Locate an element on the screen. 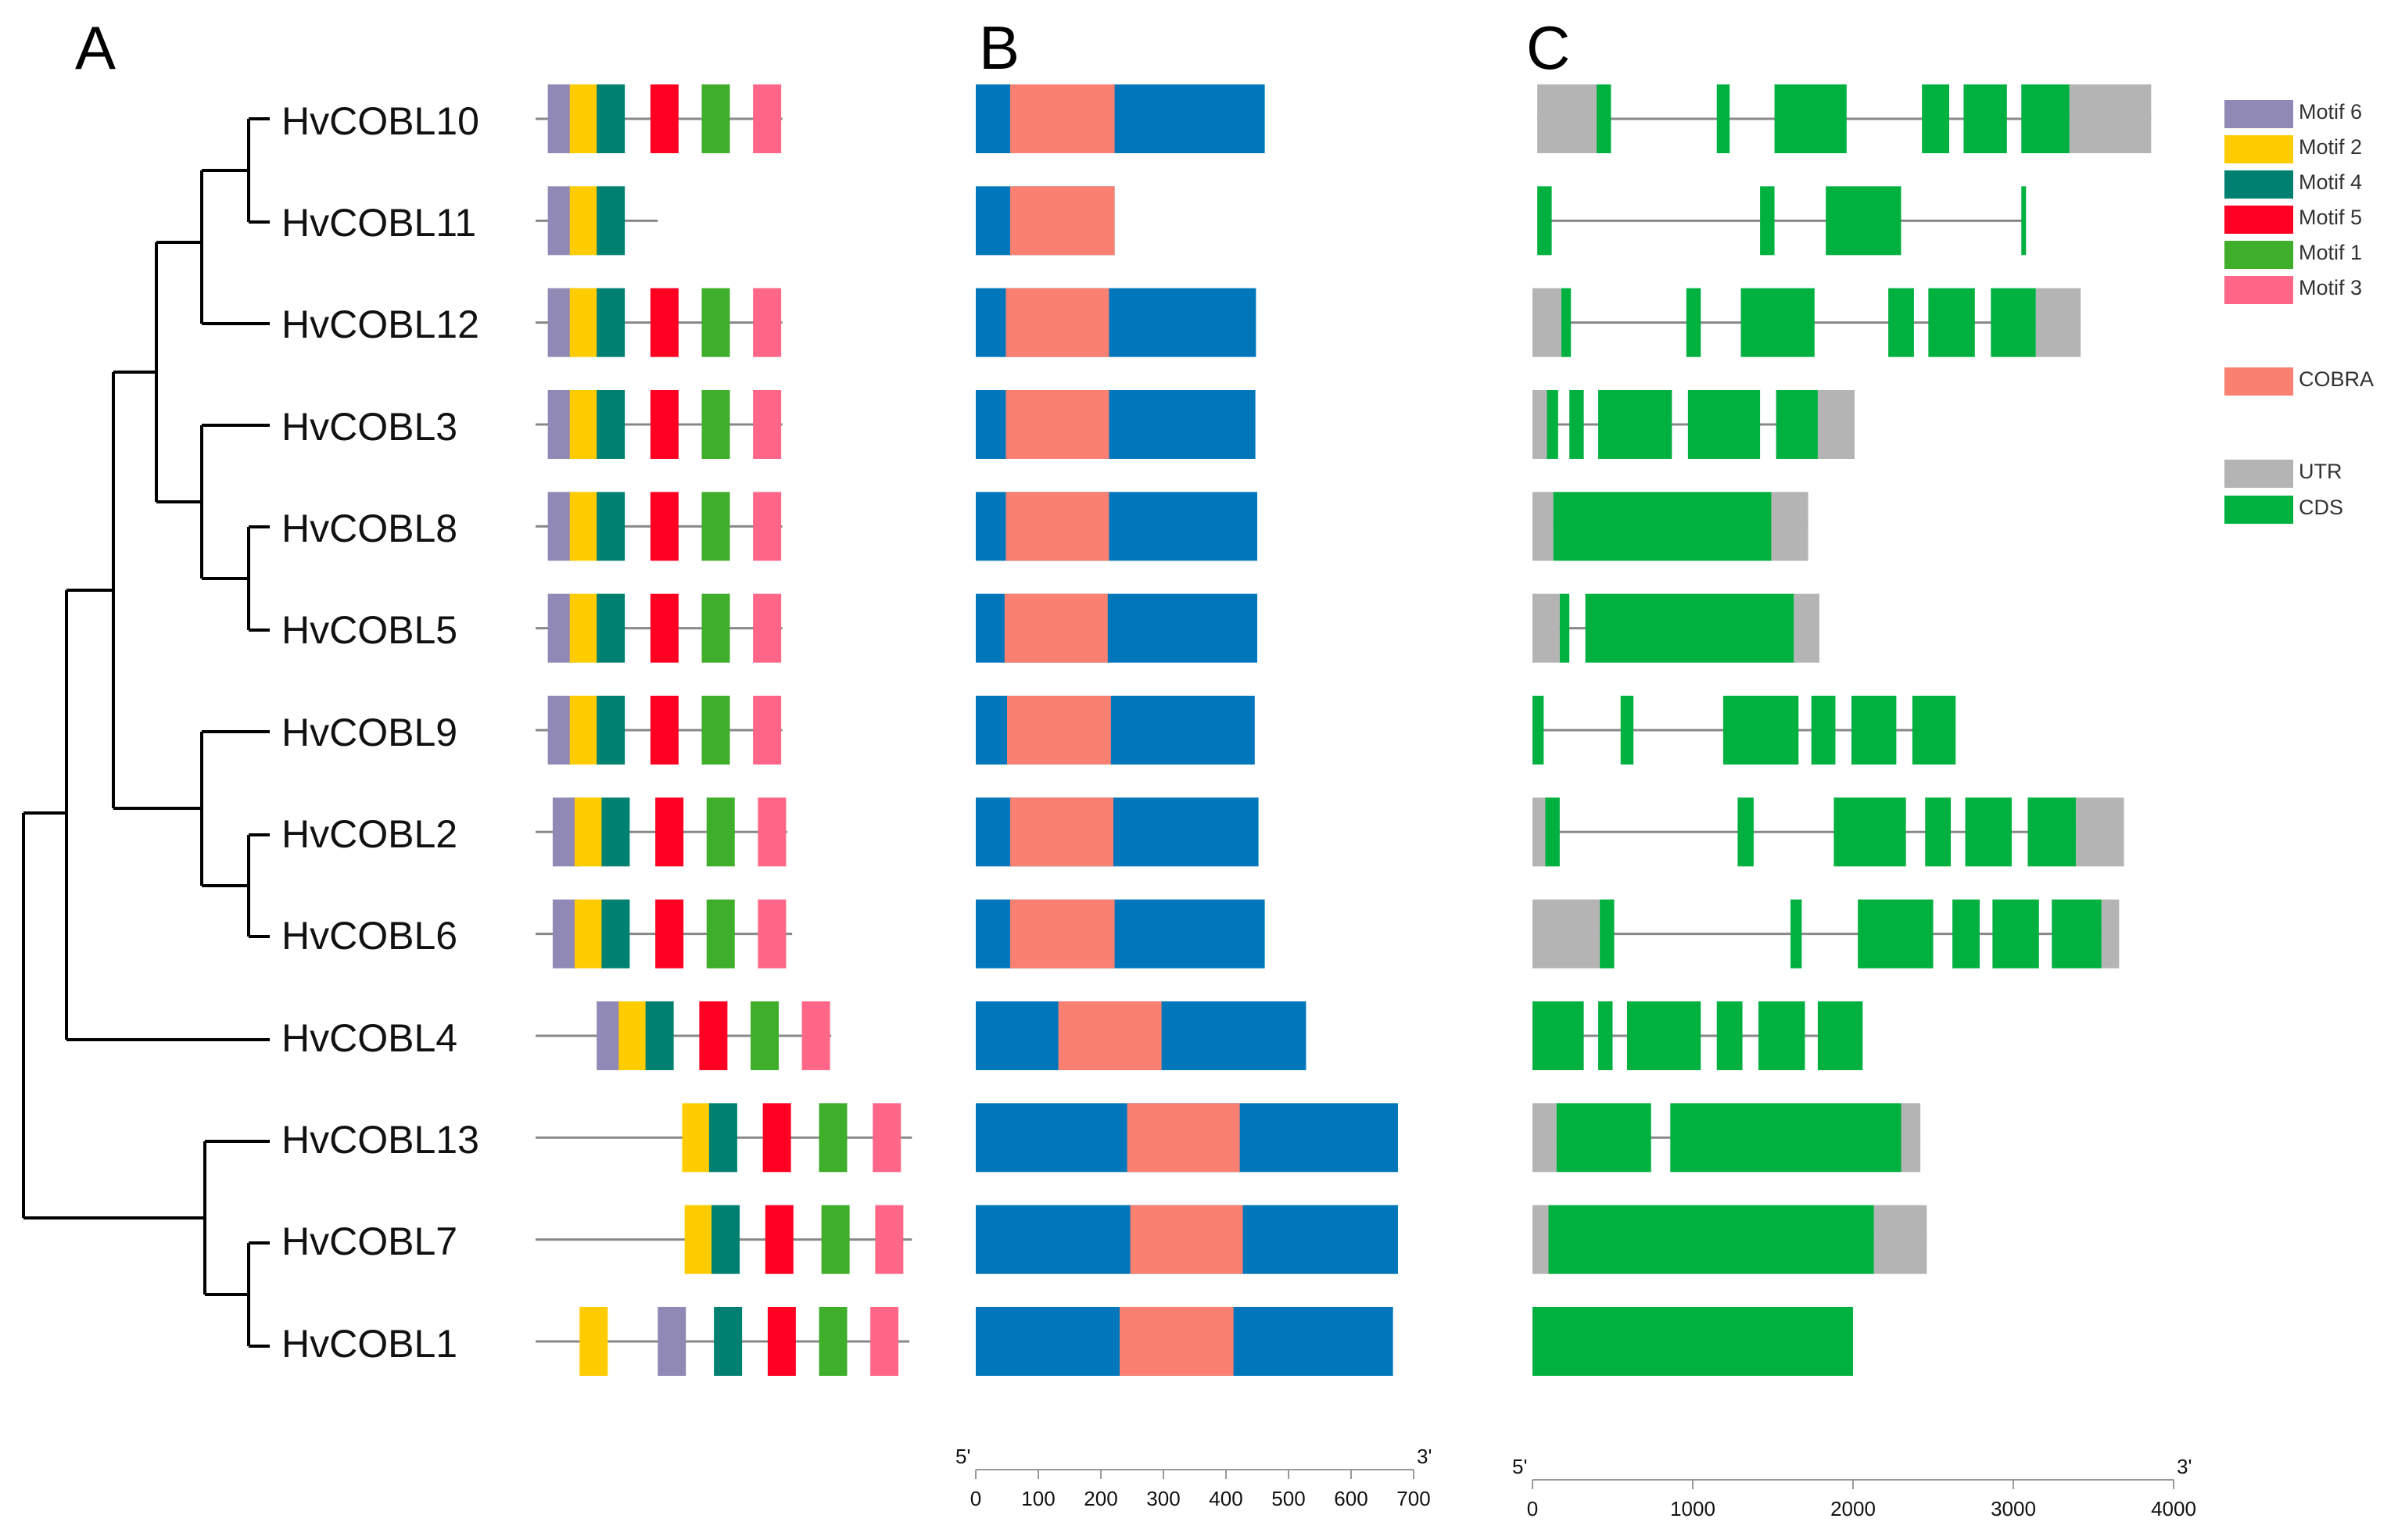 The width and height of the screenshot is (2398, 1540). axis-tick-label: 2000 is located at coordinates (1853, 1508).